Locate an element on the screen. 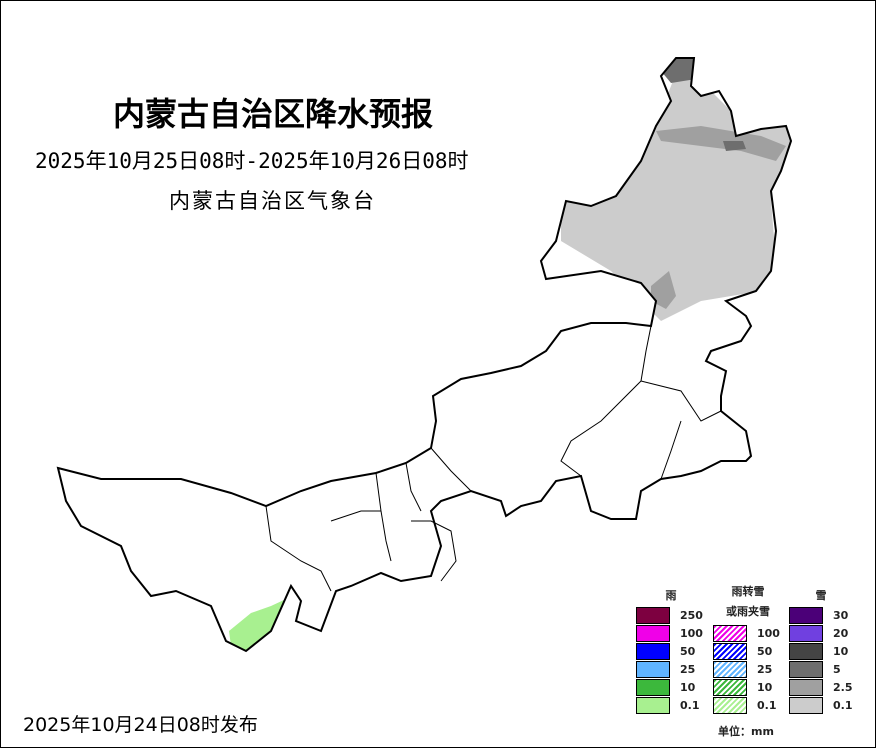 Image resolution: width=876 pixels, height=748 pixels. legend-value-snow: 2.5 is located at coordinates (843, 687).